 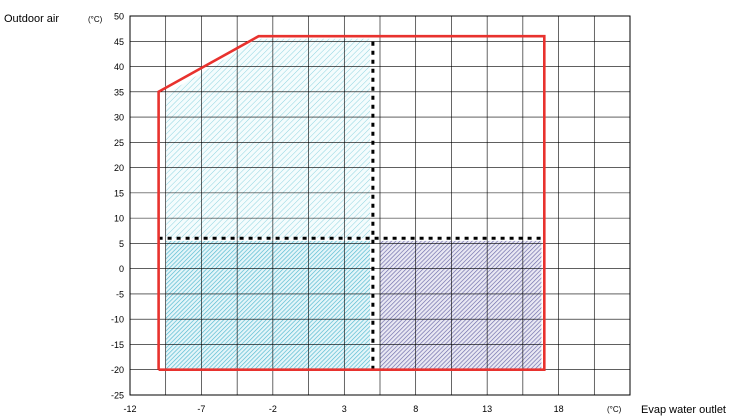 What do you see at coordinates (119, 193) in the screenshot?
I see `y-tick-label: 15` at bounding box center [119, 193].